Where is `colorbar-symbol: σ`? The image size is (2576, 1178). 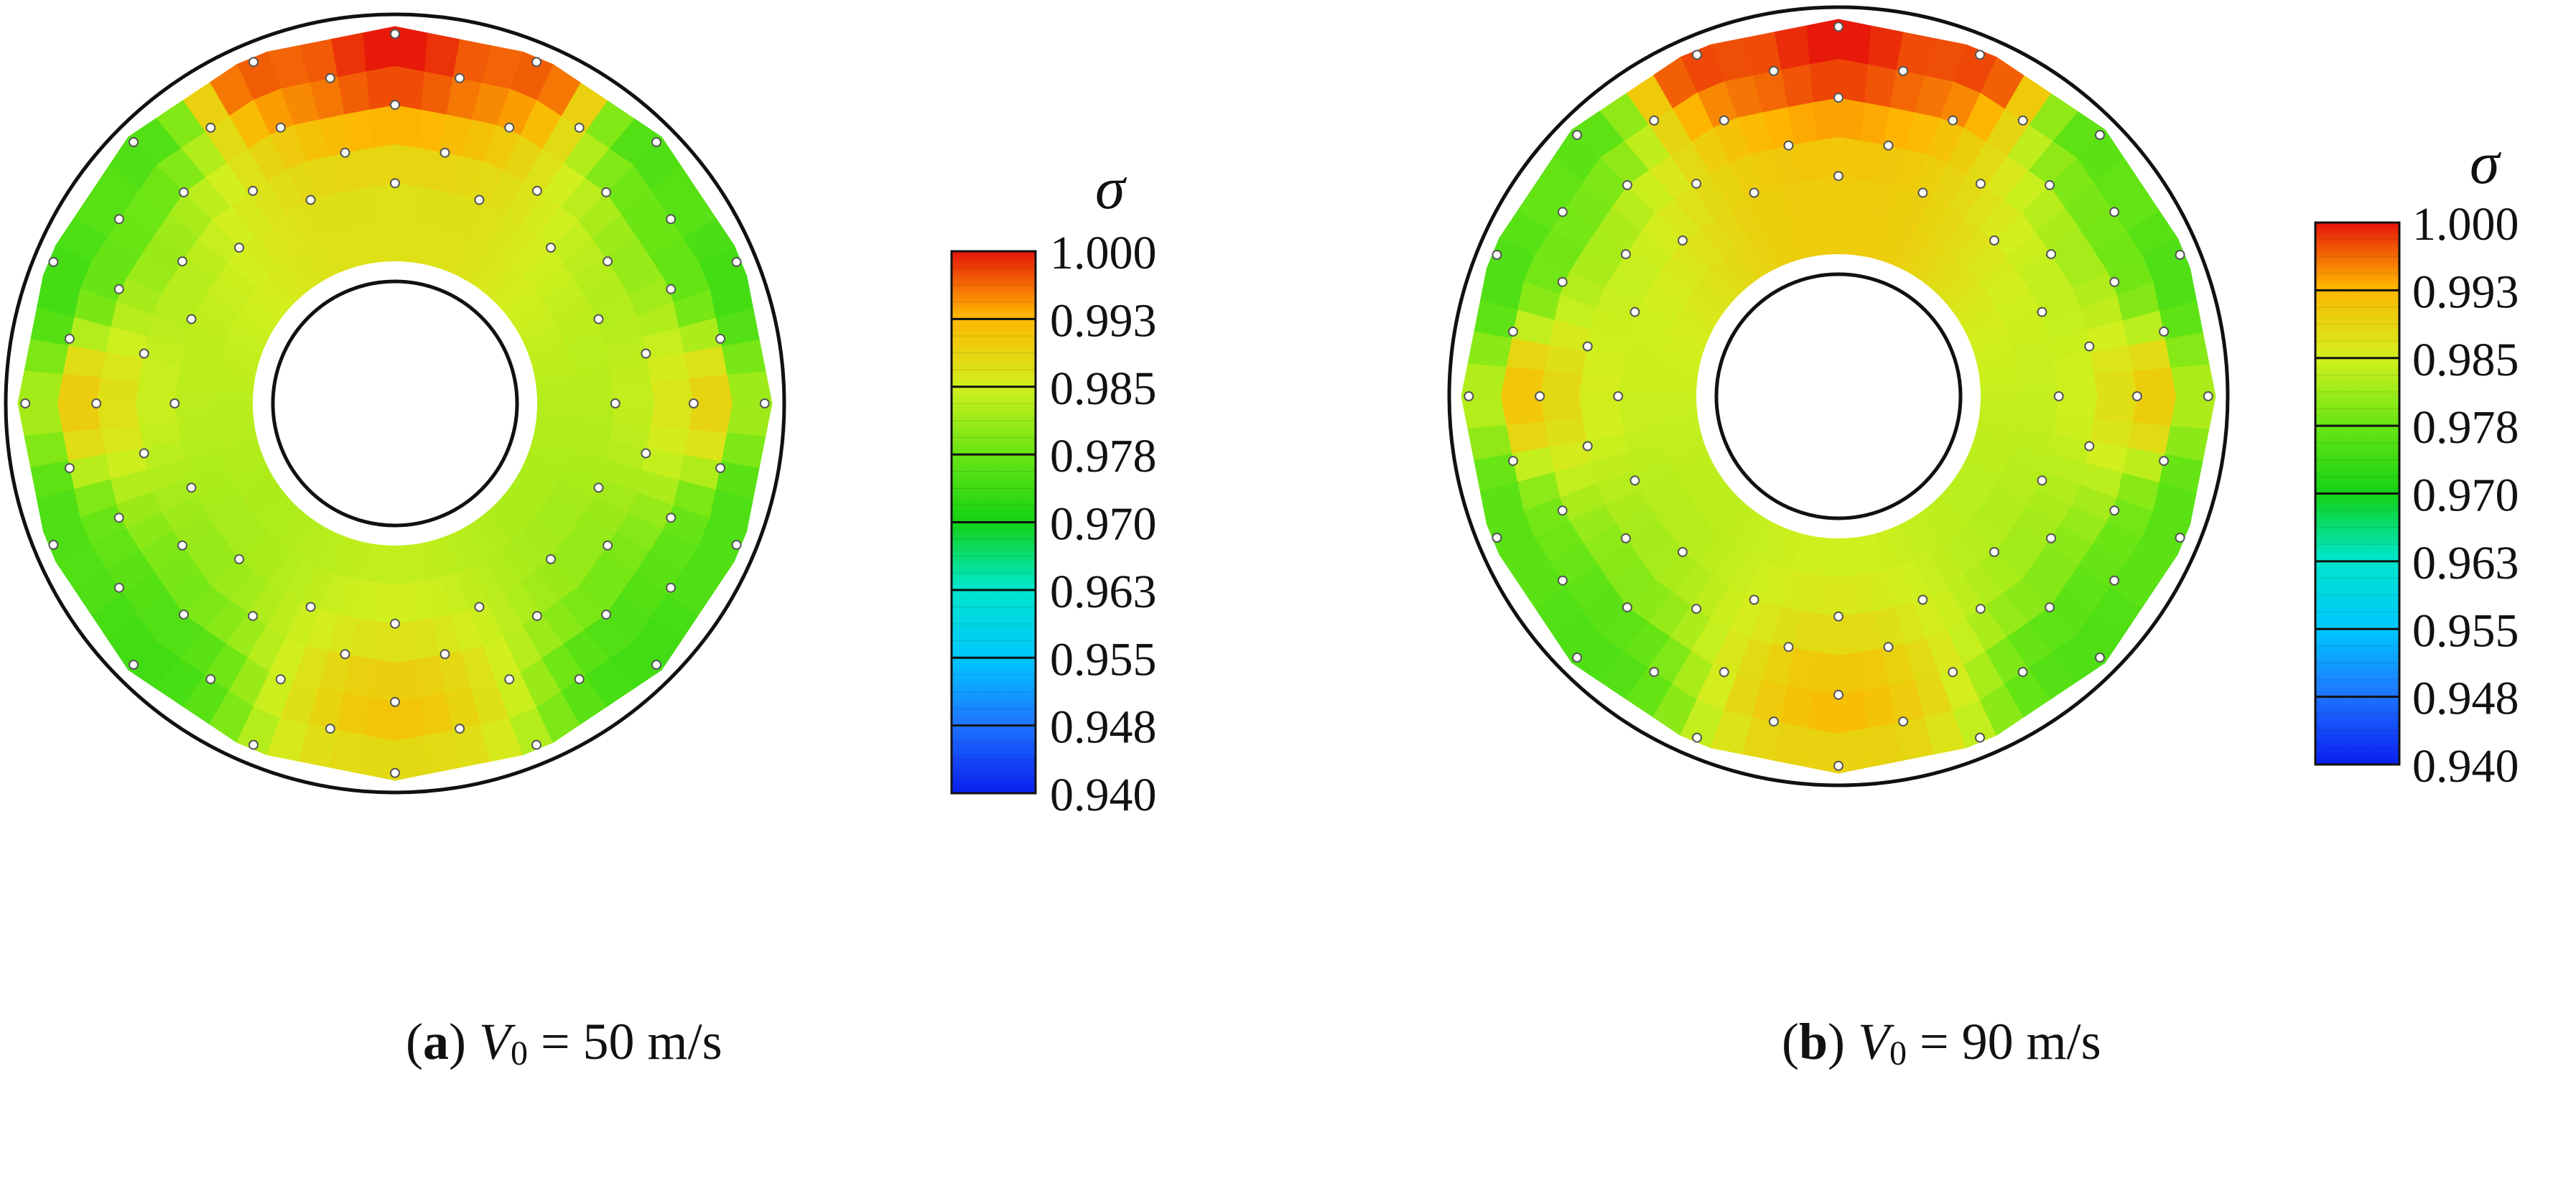
colorbar-symbol: σ is located at coordinates (2486, 163).